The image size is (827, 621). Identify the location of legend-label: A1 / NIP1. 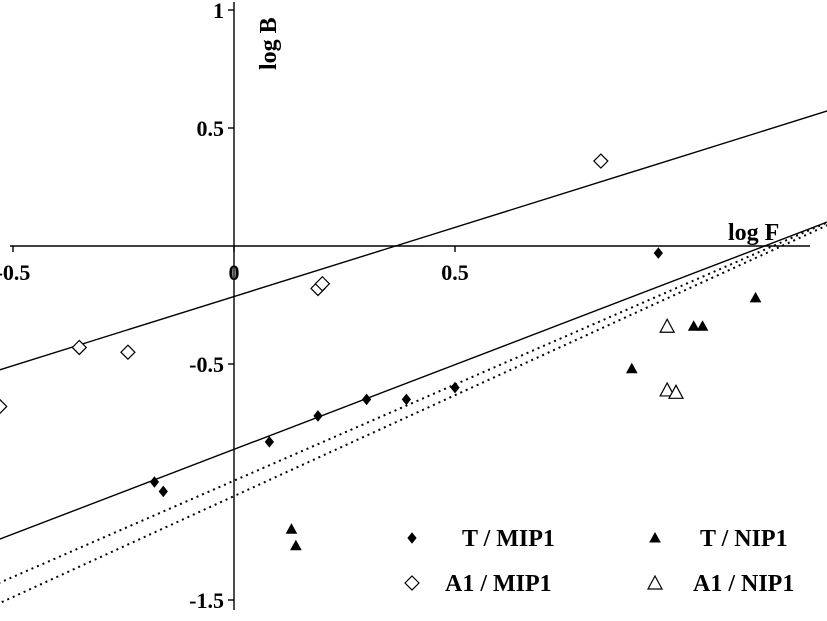
(743, 584).